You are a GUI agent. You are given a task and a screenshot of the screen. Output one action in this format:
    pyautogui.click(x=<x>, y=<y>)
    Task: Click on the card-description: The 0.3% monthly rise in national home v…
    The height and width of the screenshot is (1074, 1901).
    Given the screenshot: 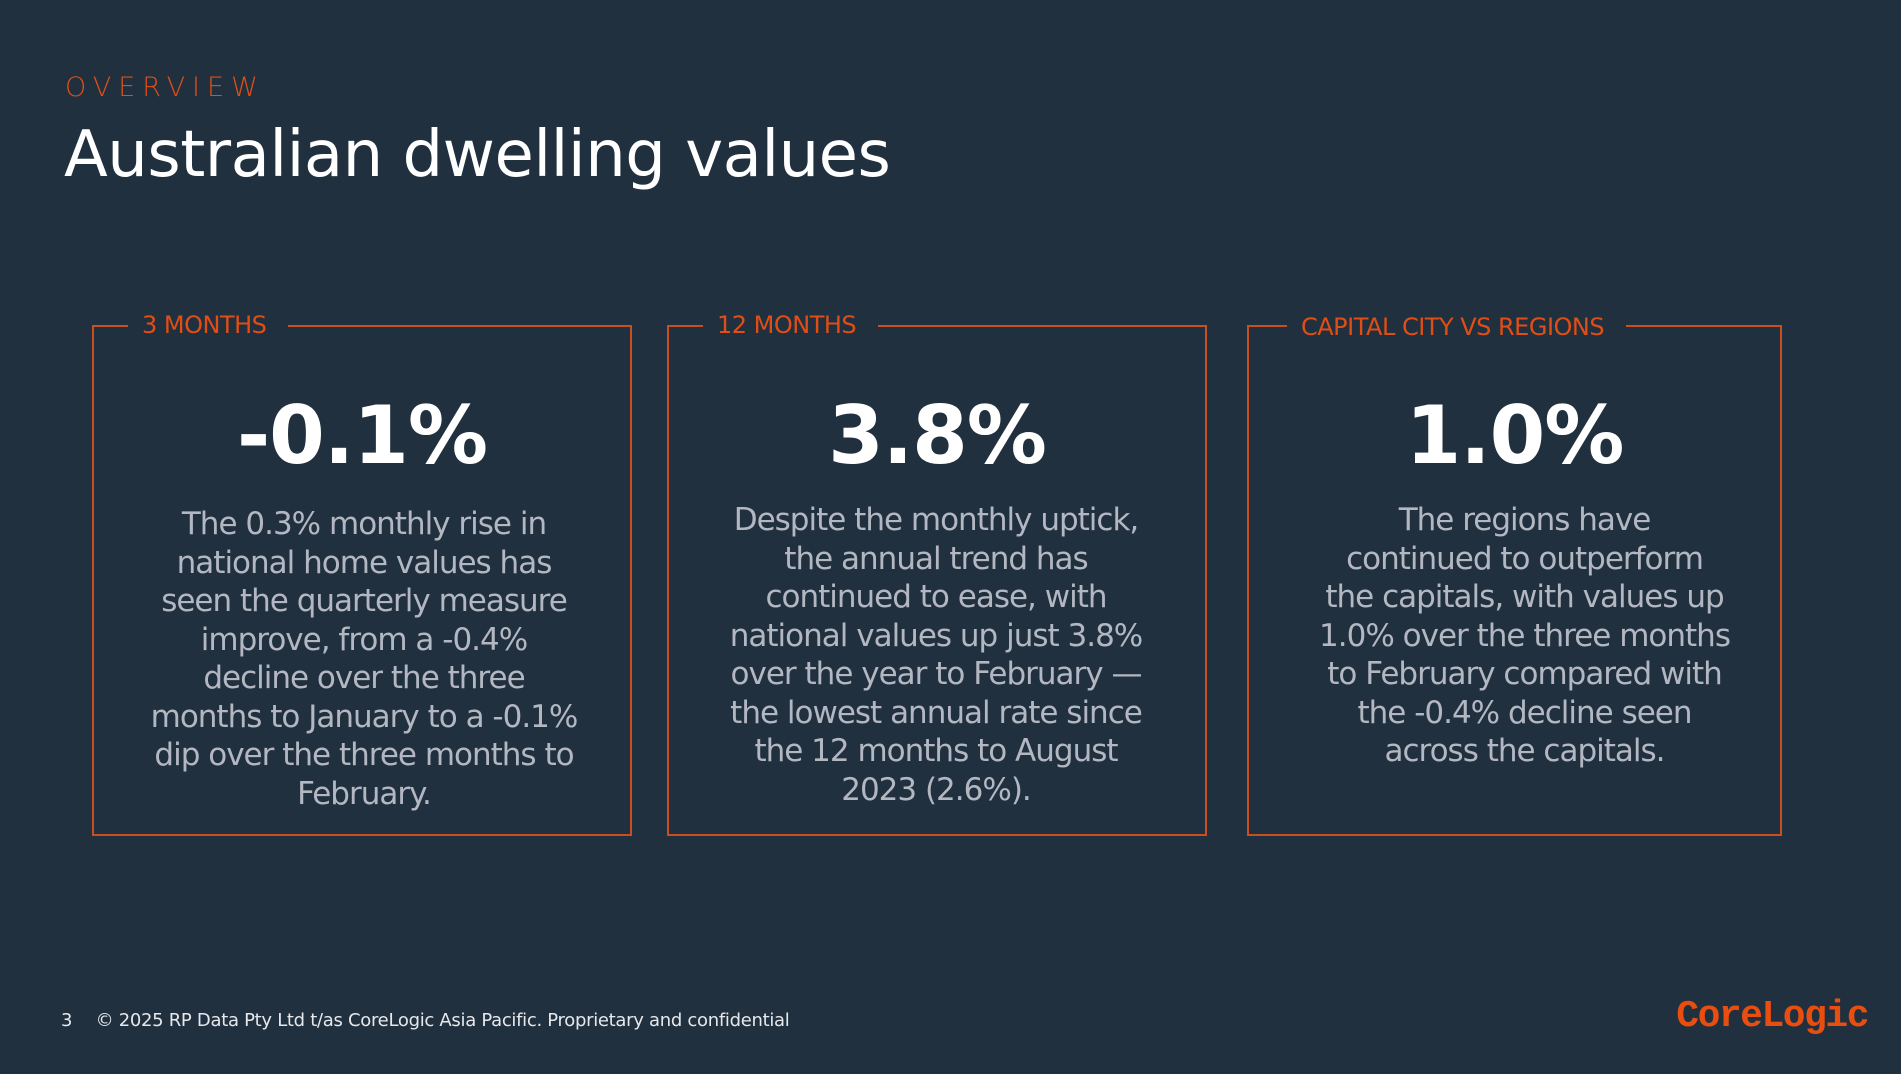 What is the action you would take?
    pyautogui.click(x=364, y=659)
    